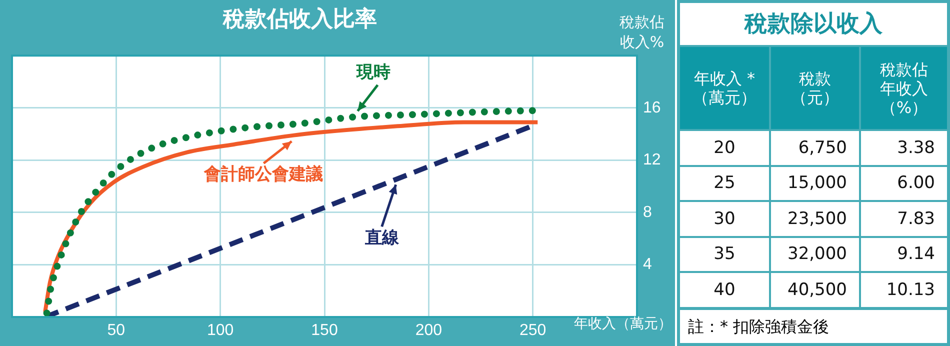 Image resolution: width=950 pixels, height=346 pixels. Describe the element at coordinates (647, 265) in the screenshot. I see `y-tick-label: 4` at that location.